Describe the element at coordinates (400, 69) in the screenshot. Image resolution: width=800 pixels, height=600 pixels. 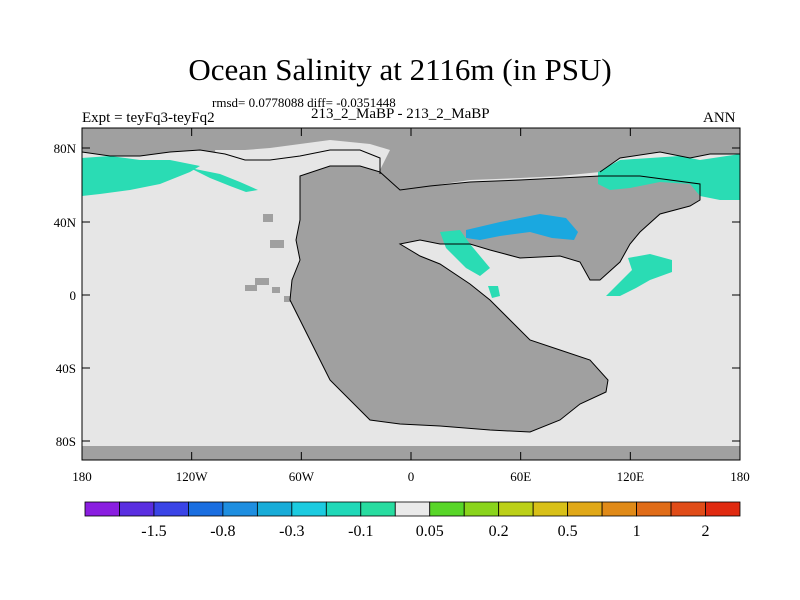
I see `plot-title: Ocean Salinity at 2116m (in PSU)` at that location.